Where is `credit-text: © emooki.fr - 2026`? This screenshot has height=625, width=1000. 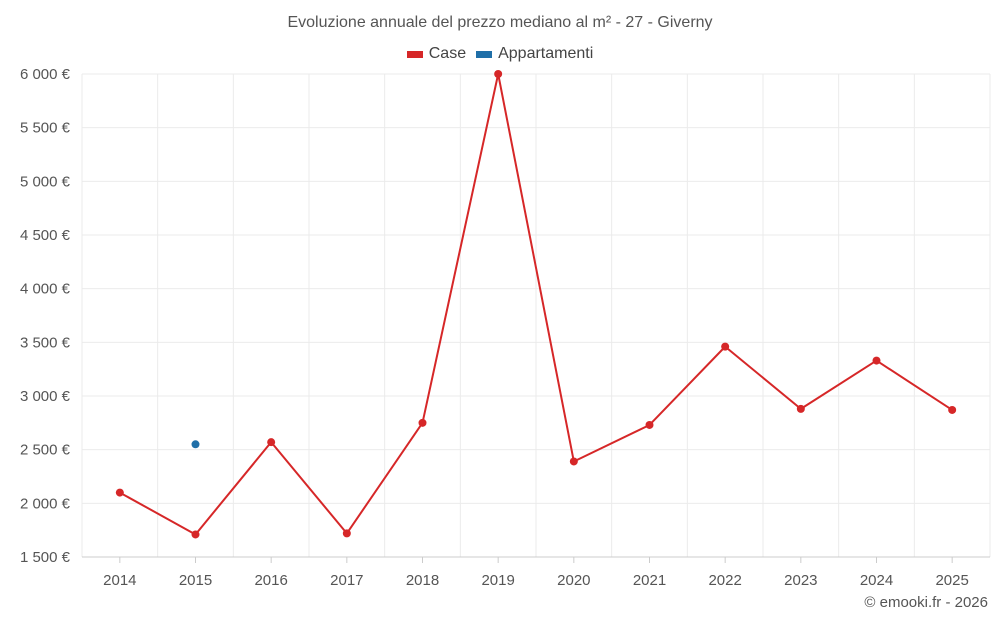 credit-text: © emooki.fr - 2026 is located at coordinates (926, 602).